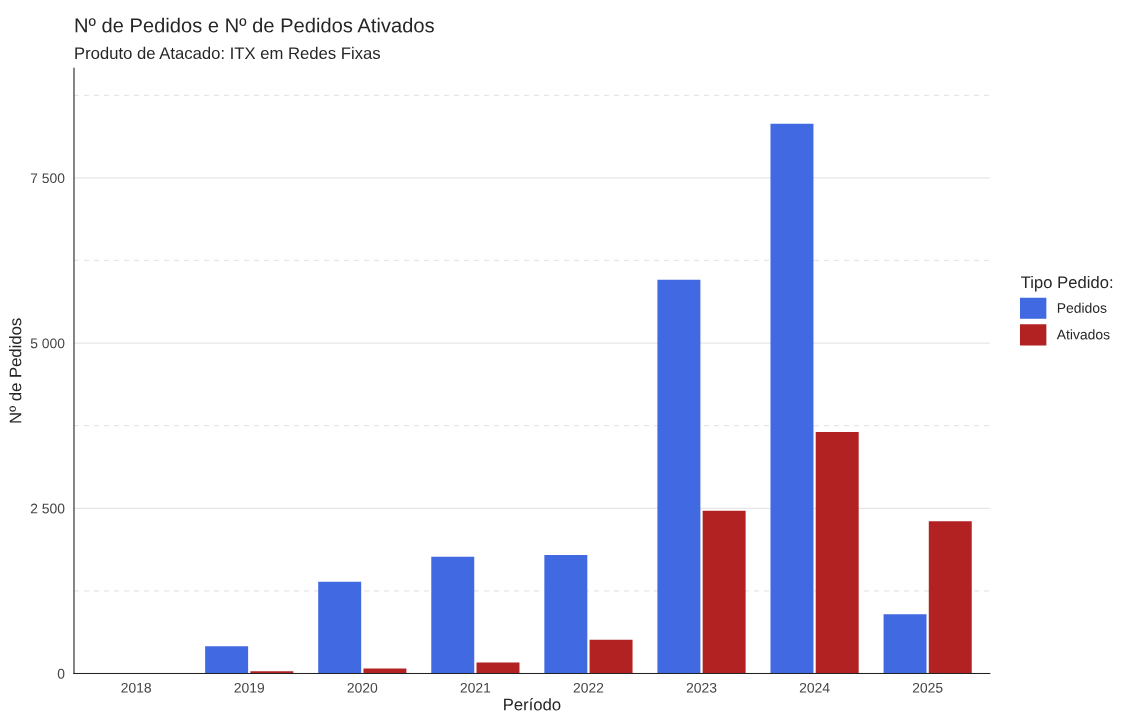  What do you see at coordinates (1067, 283) in the screenshot?
I see `legend-title: Tipo Pedido:` at bounding box center [1067, 283].